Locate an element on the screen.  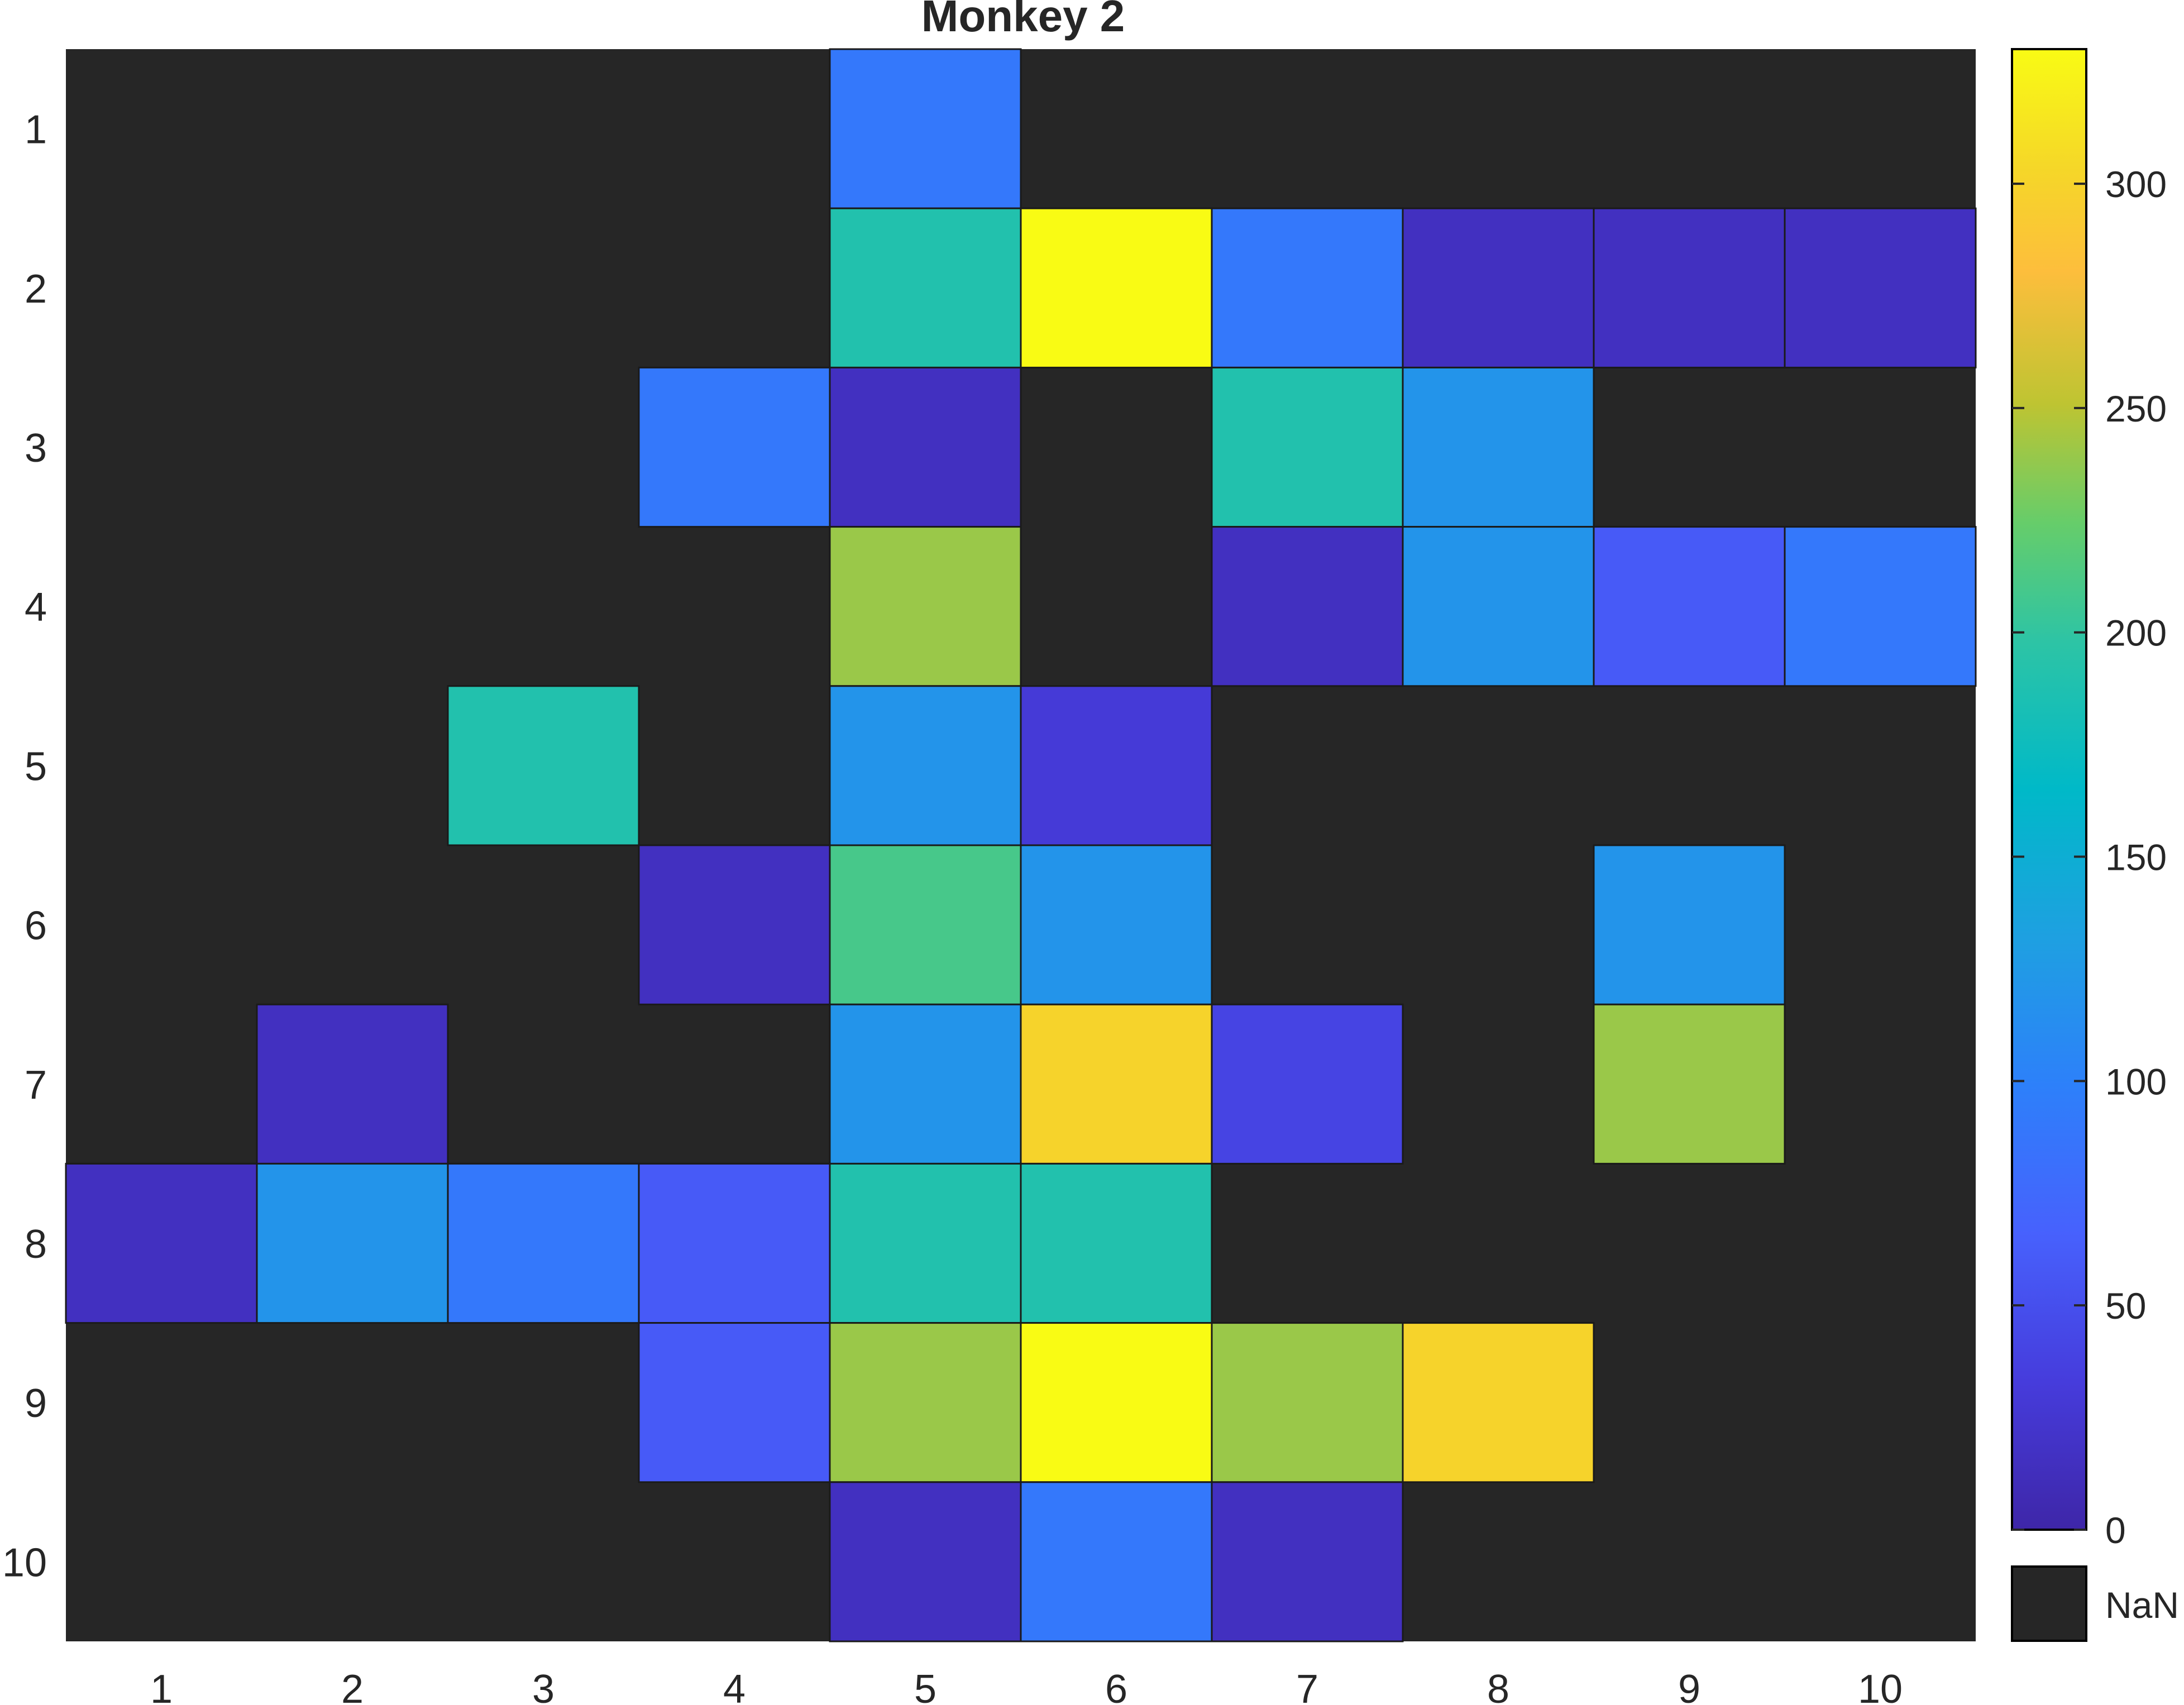
y-tick-label: 10 is located at coordinates (24, 1562).